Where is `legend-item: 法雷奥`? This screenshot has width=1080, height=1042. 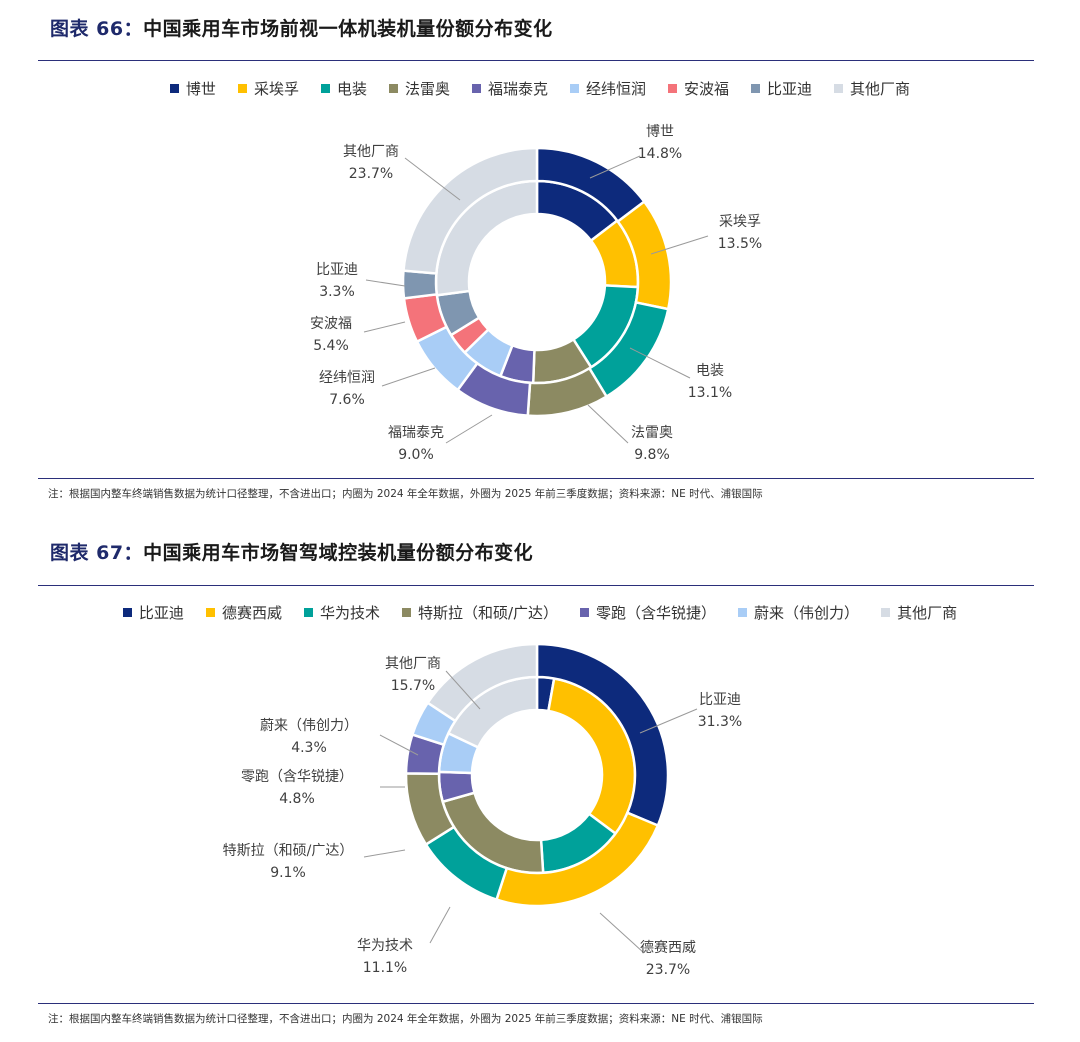 legend-item: 法雷奥 is located at coordinates (419, 88).